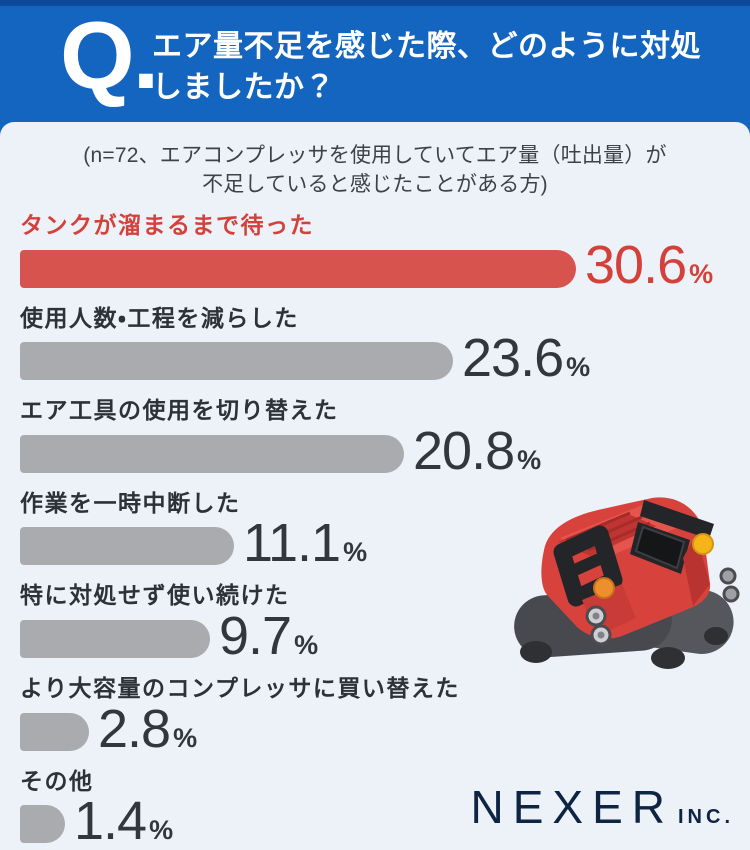 This screenshot has width=750, height=850. What do you see at coordinates (57, 780) in the screenshot?
I see `bar-label: その他` at bounding box center [57, 780].